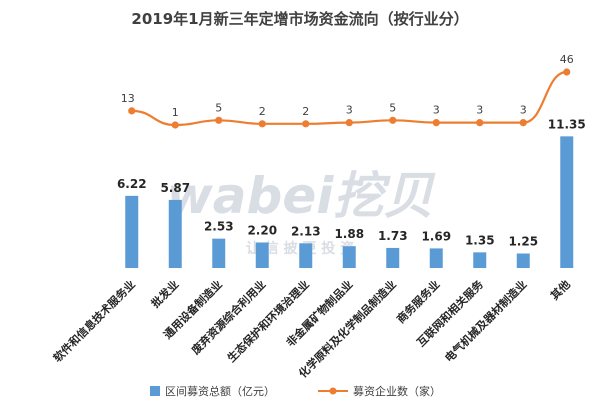 Image resolution: width=600 pixels, height=413 pixels. What do you see at coordinates (567, 124) in the screenshot?
I see `bar-value-label: 11.35` at bounding box center [567, 124].